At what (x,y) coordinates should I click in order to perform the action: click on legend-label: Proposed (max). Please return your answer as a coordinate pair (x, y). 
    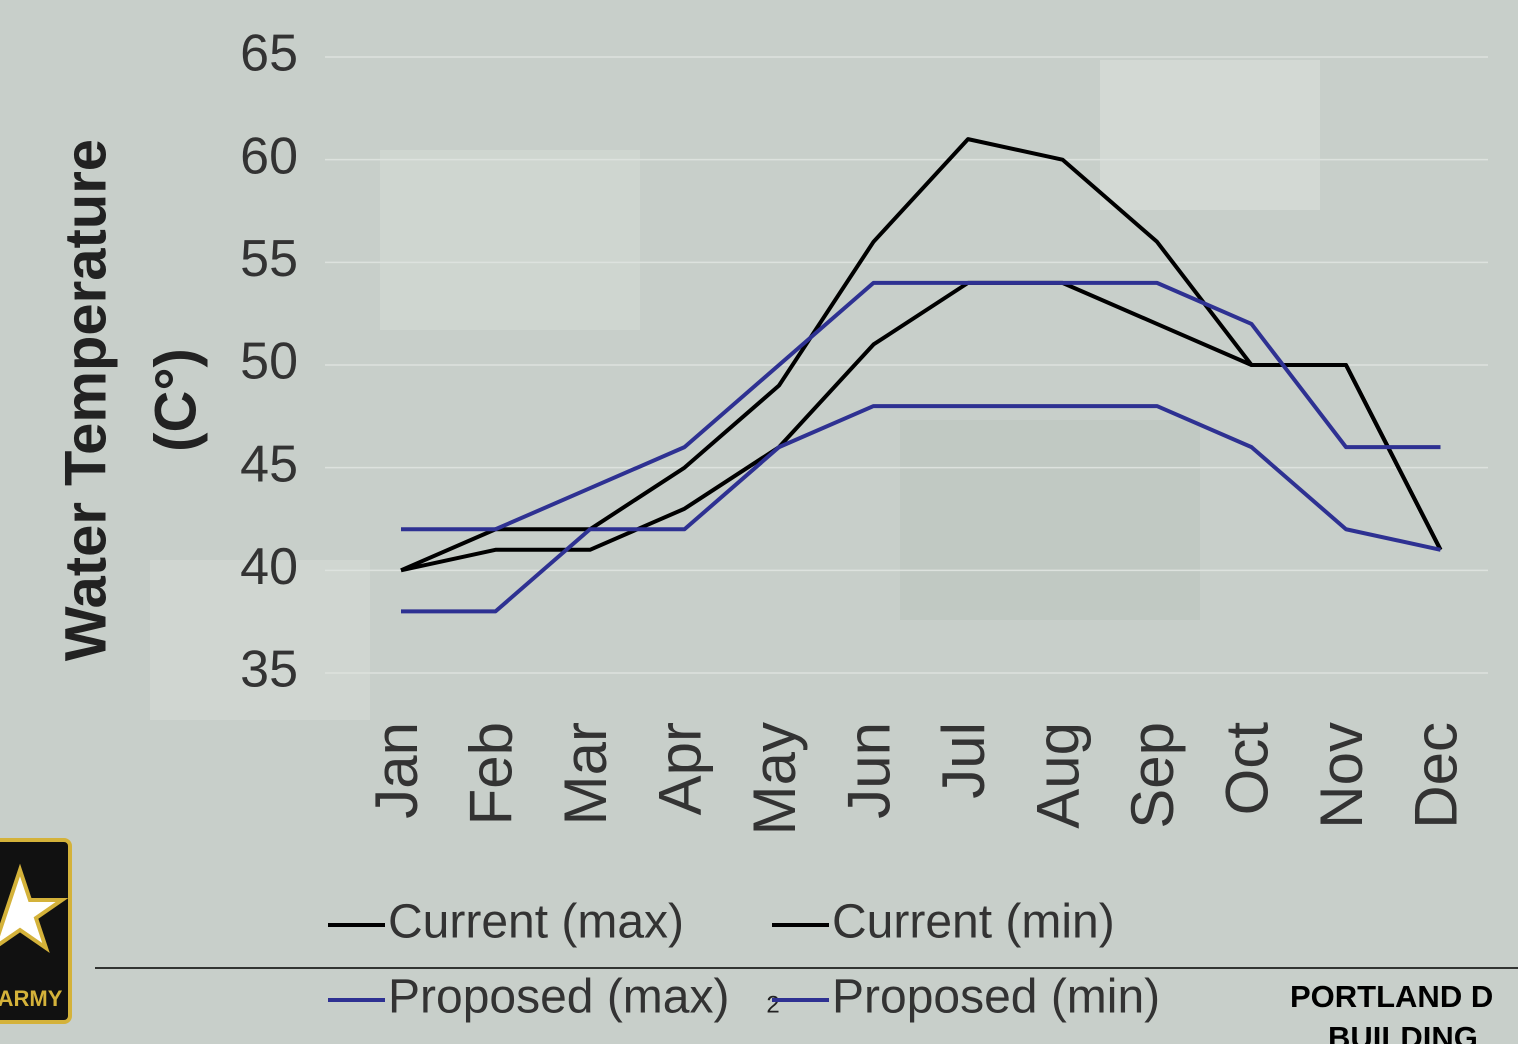
    Looking at the image, I should click on (558, 997).